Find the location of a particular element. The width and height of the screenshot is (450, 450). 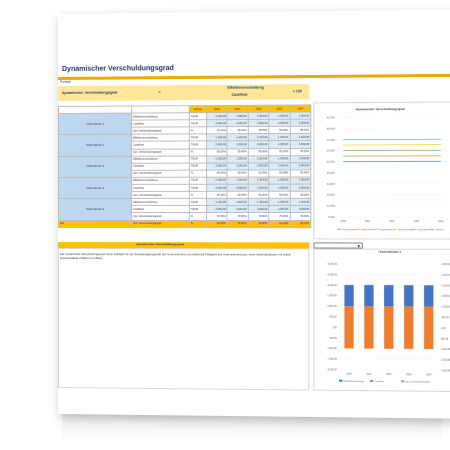

y2-tick-label: -2.500,00 is located at coordinates (445, 275).